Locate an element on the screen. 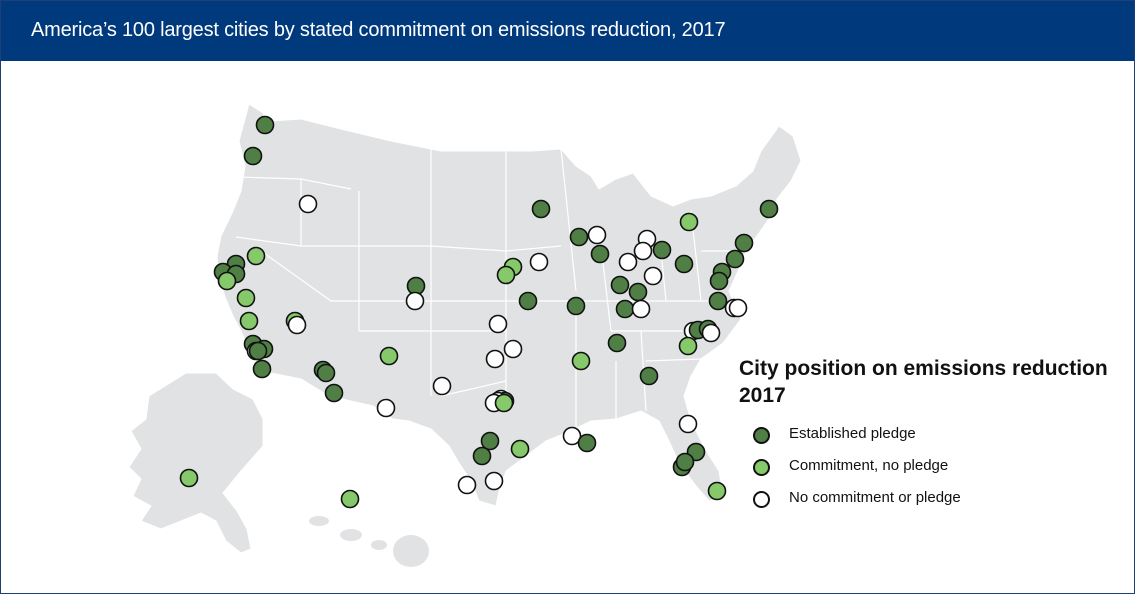 The width and height of the screenshot is (1135, 594). alaska-land is located at coordinates (196, 463).